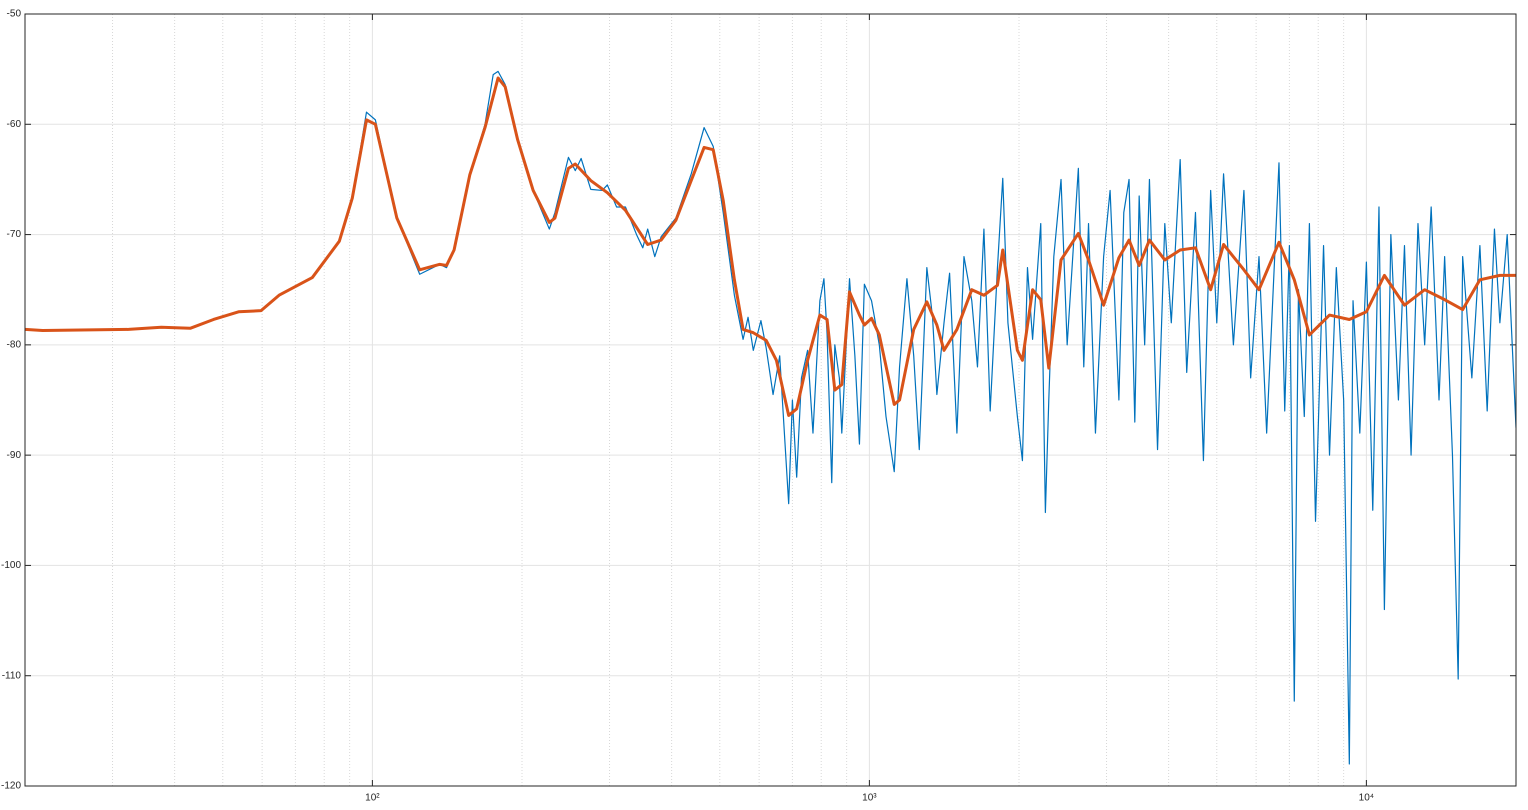  I want to click on y-tick-label: -110, so click(12, 675).